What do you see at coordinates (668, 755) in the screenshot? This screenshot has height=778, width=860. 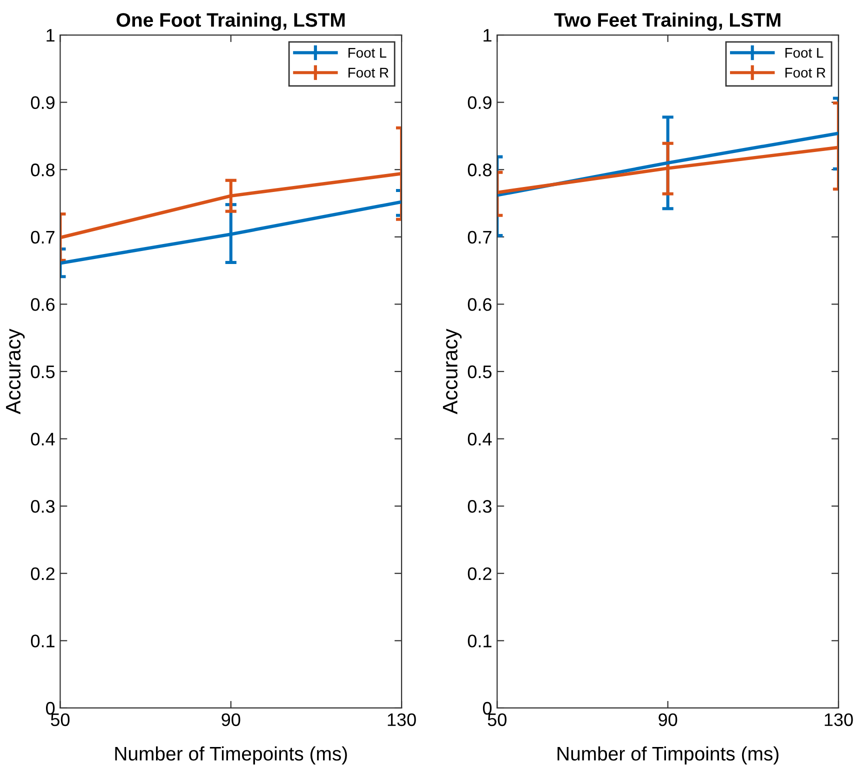 I see `x-axis-title: Number of Timpoints (ms)` at bounding box center [668, 755].